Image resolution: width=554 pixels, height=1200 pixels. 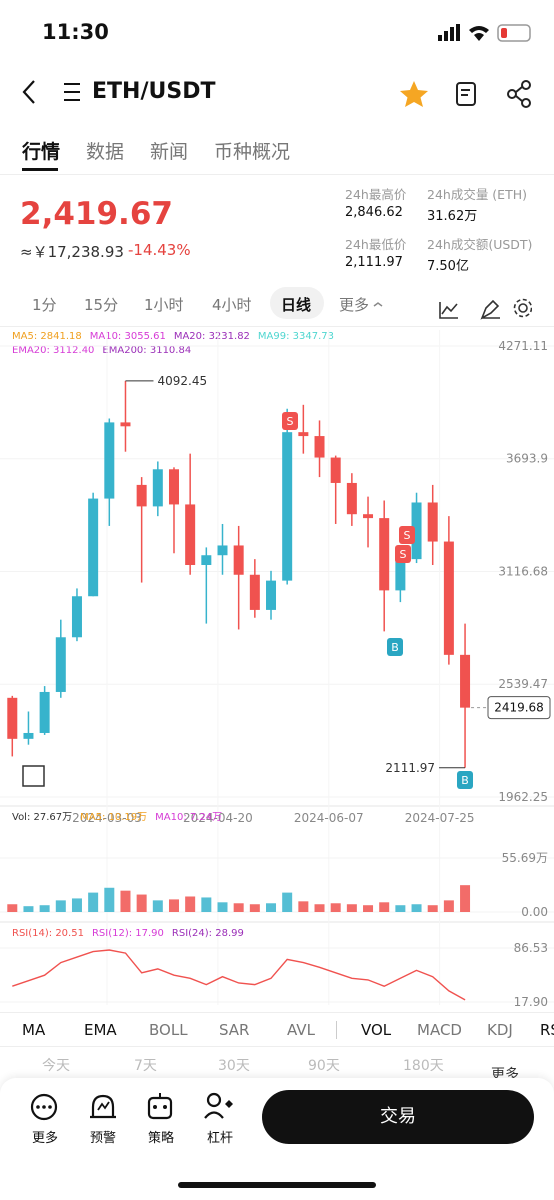 What do you see at coordinates (395, 647) in the screenshot?
I see `signal-label: B` at bounding box center [395, 647].